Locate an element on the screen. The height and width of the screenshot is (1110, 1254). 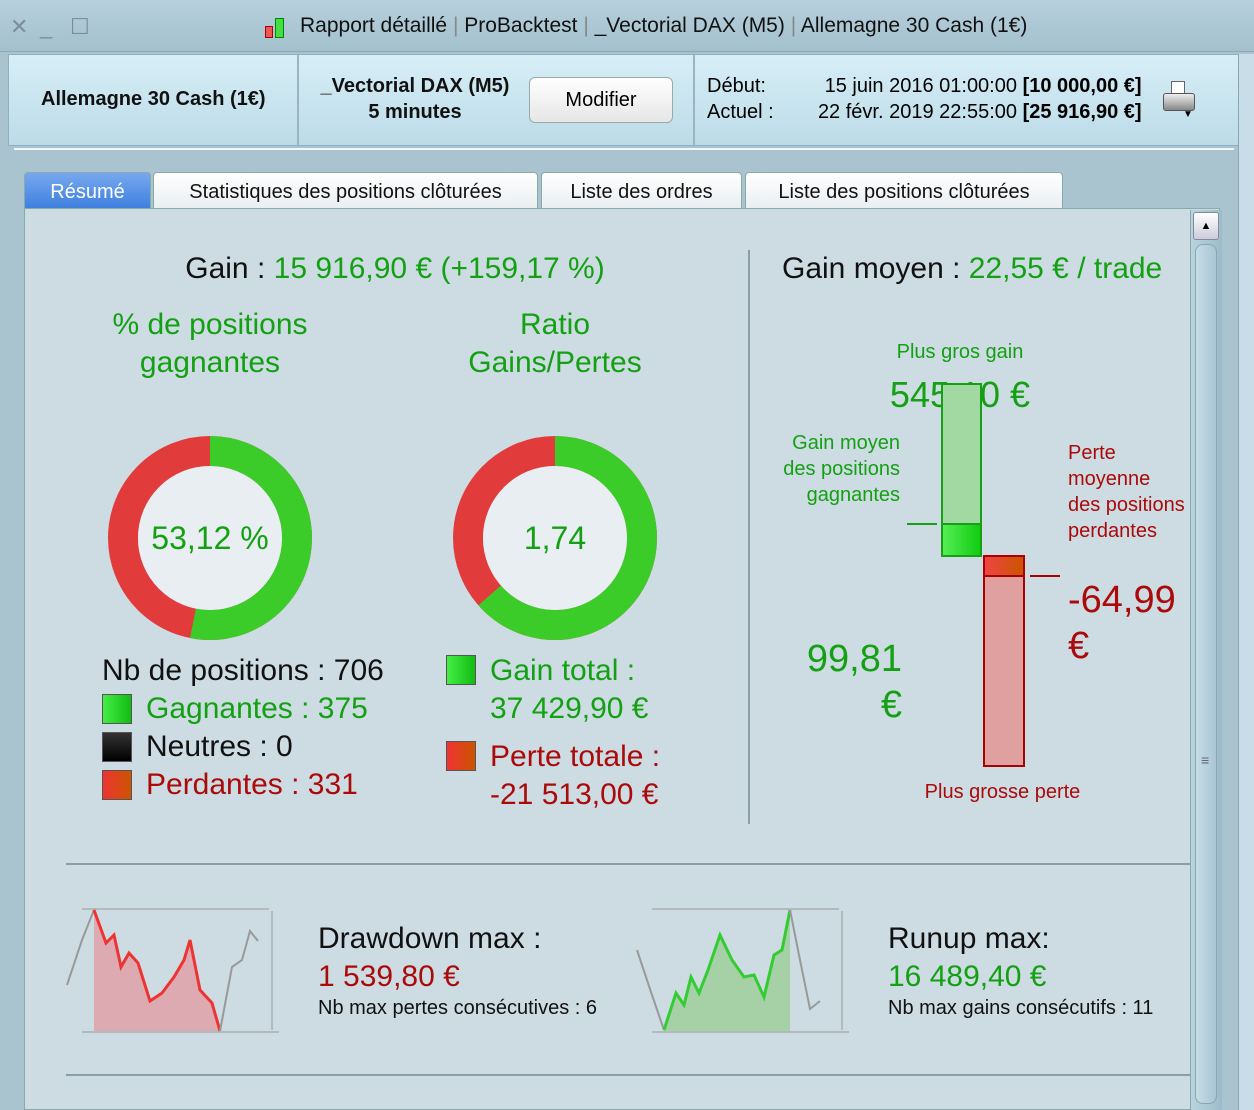
biggest-loss-bar is located at coordinates (1004, 671).